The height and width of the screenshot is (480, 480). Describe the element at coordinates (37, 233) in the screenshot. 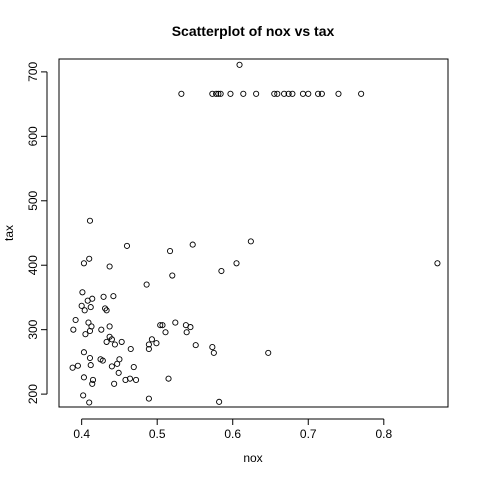

I see `y-axis: 200 300 400 500 600 700` at that location.